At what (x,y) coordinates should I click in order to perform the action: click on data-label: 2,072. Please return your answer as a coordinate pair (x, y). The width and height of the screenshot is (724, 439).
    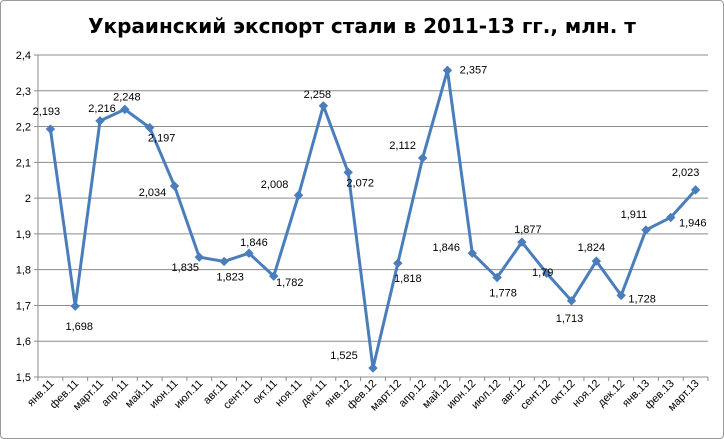
    Looking at the image, I should click on (360, 183).